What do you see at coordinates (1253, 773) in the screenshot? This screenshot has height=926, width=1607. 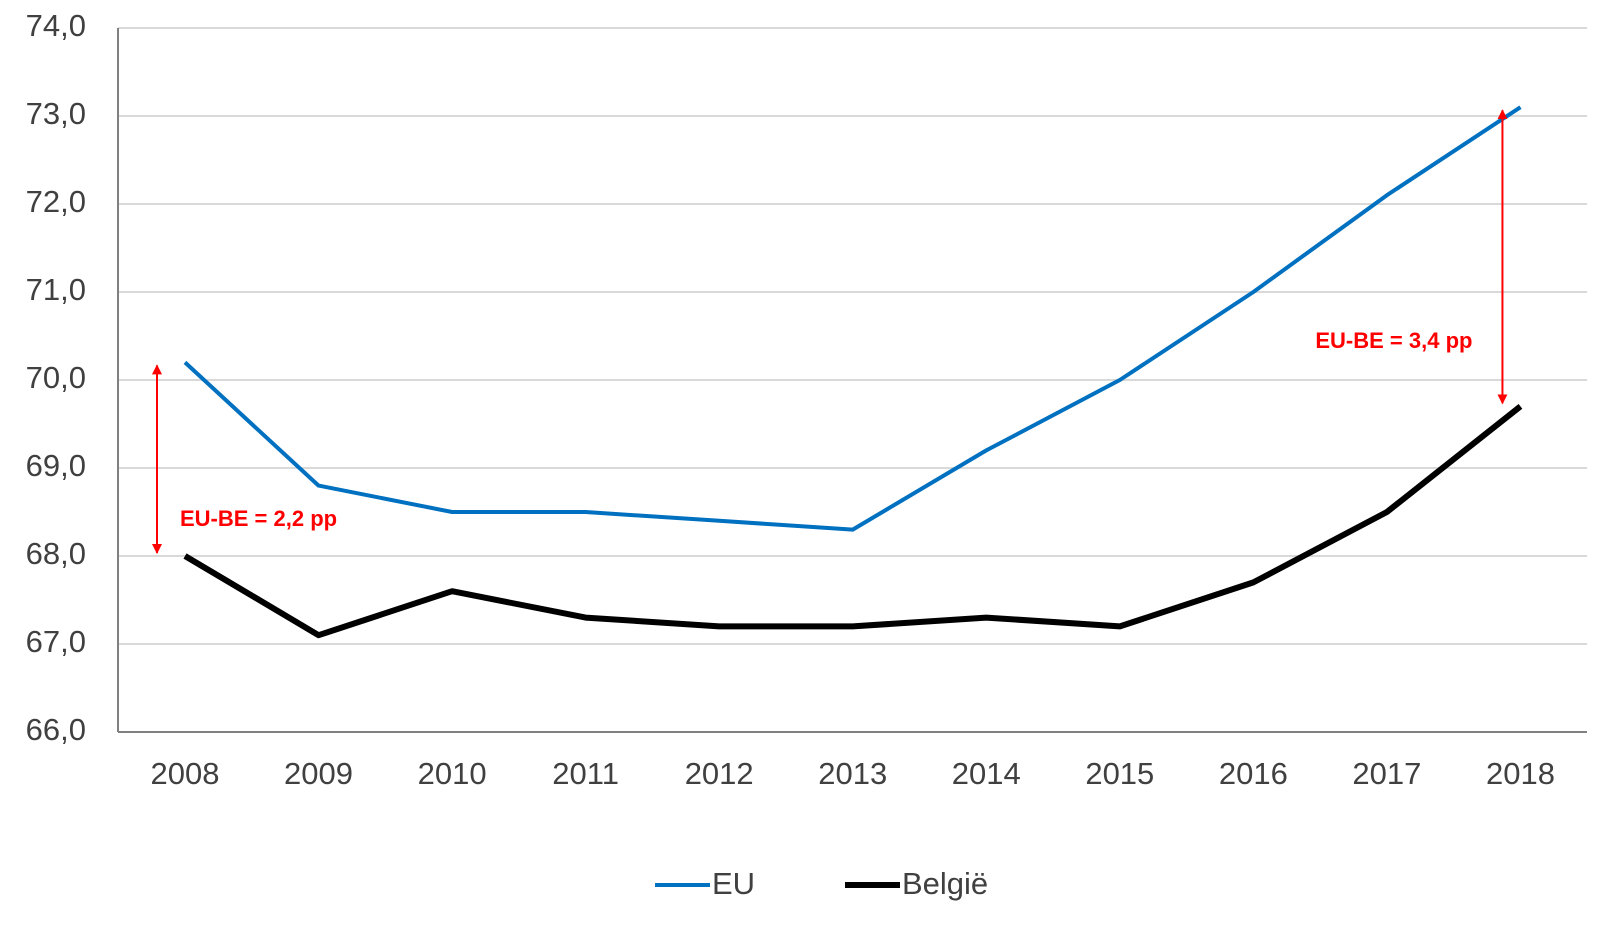 I see `x-tick-label: 2016` at bounding box center [1253, 773].